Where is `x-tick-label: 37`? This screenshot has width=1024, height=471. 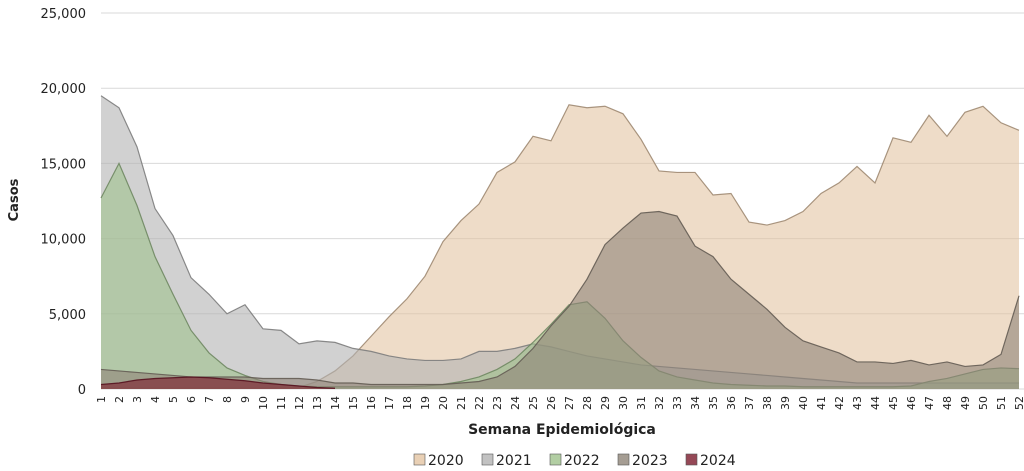
x-tick-label: 37 is located at coordinates (749, 403).